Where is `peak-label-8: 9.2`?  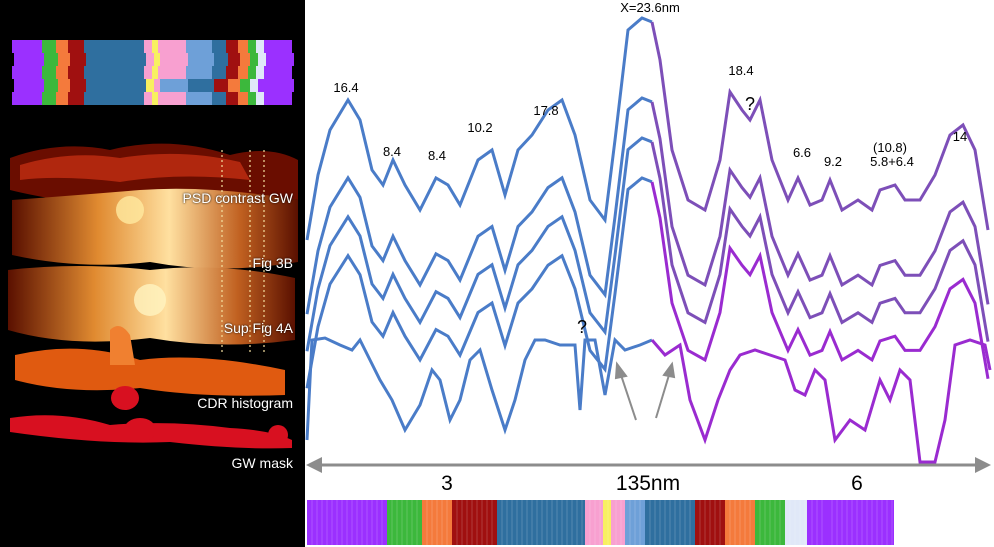 peak-label-8: 9.2 is located at coordinates (833, 161).